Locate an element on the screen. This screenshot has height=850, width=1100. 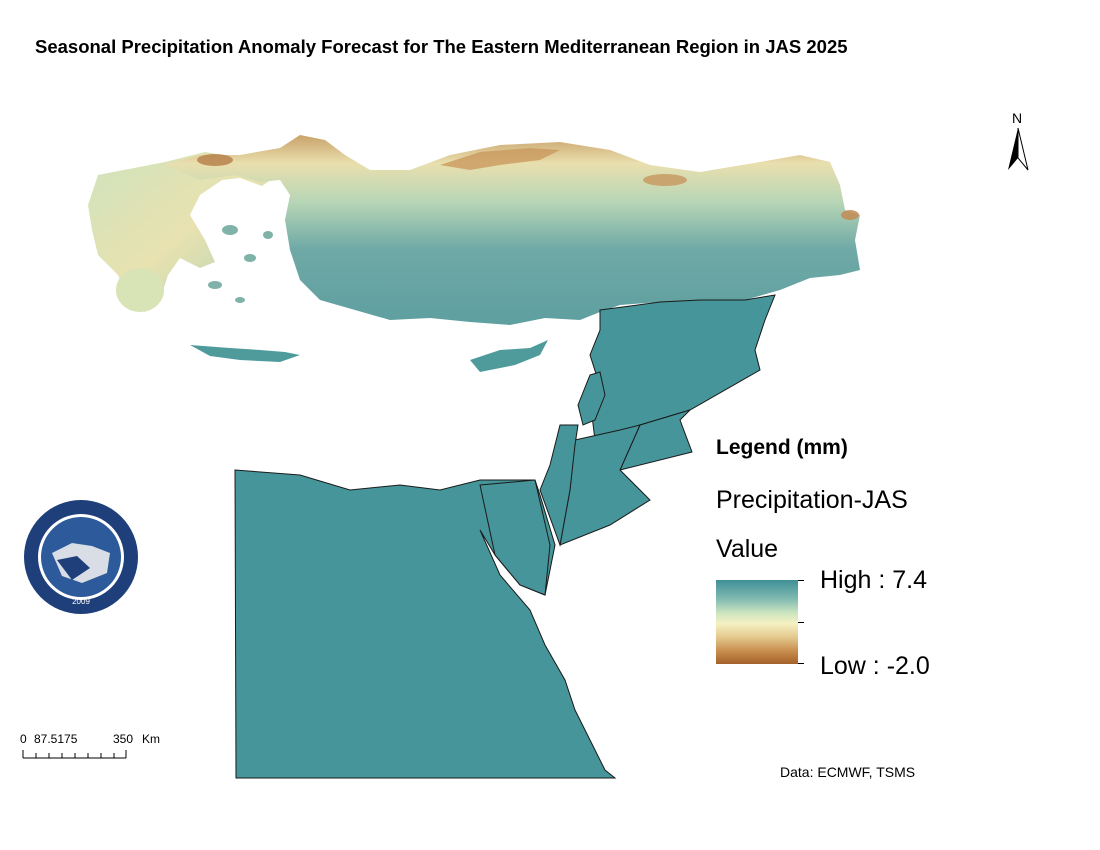
legend-tick-high is located at coordinates (801, 580).